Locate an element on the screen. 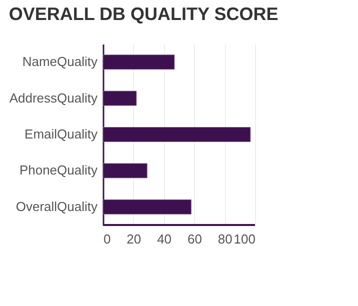 The image size is (358, 306). x-tick-label: 80 is located at coordinates (225, 239).